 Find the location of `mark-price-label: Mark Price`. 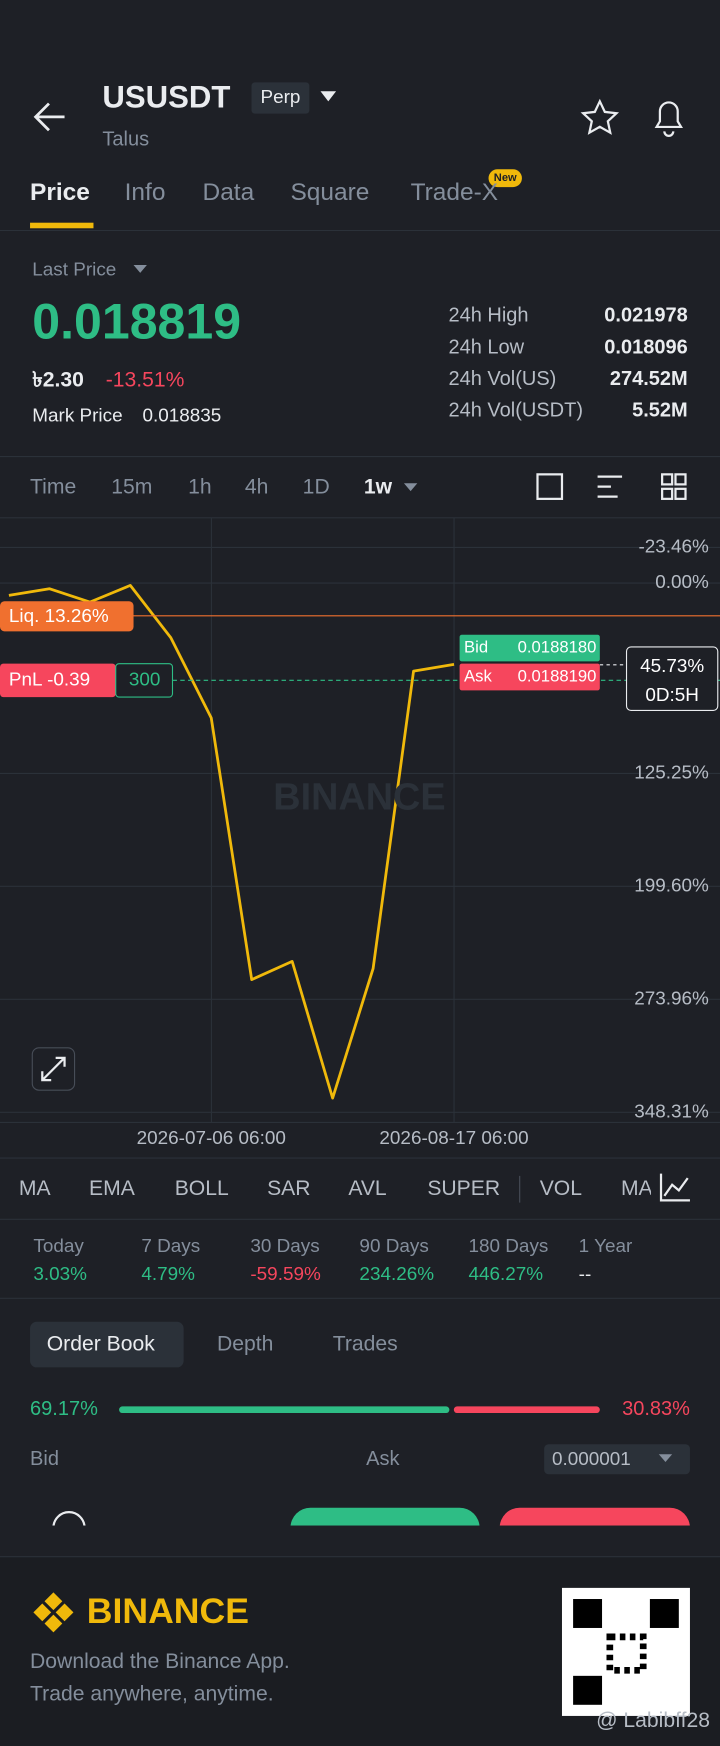

mark-price-label: Mark Price is located at coordinates (77, 415).